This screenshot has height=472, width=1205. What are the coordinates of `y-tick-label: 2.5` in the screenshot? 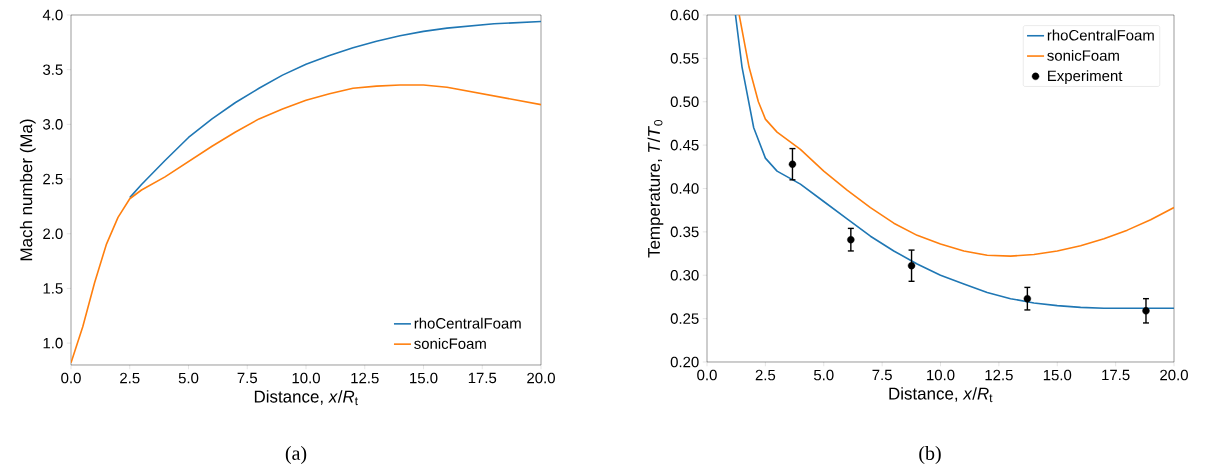 It's located at (53, 179).